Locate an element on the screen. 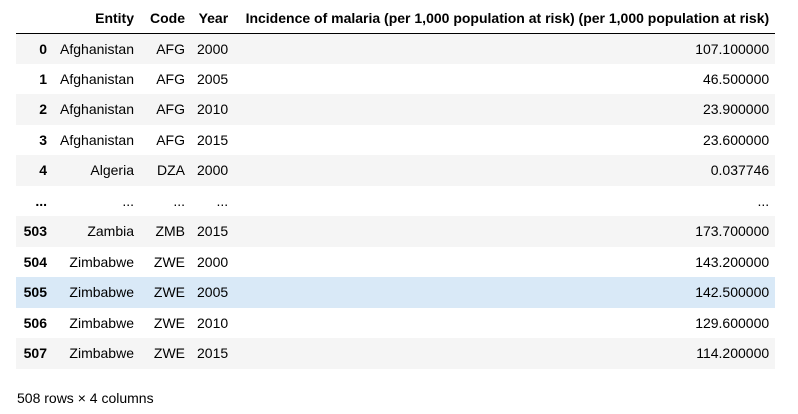  cell-value: 143.200000 is located at coordinates (732, 261).